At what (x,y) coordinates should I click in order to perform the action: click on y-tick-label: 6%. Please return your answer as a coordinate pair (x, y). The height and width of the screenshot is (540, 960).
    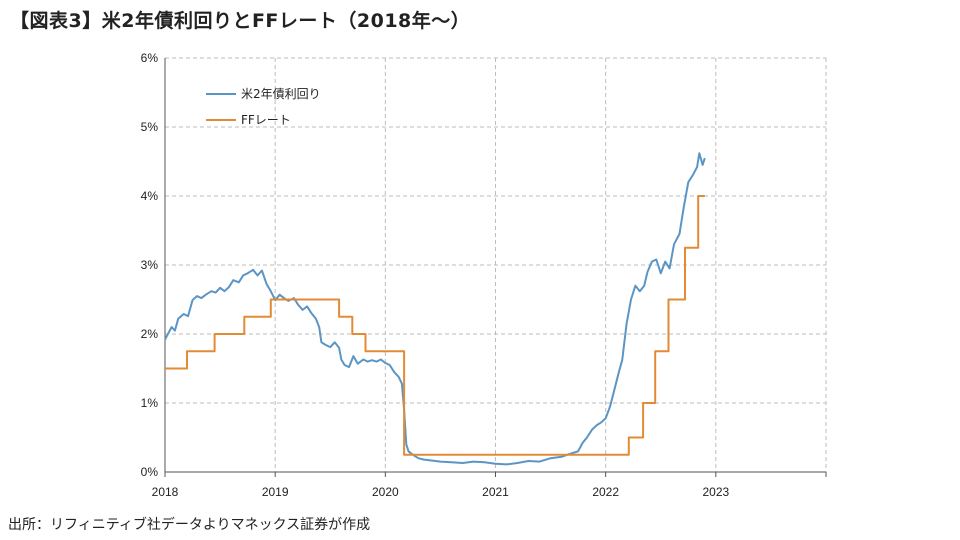
    Looking at the image, I should click on (150, 58).